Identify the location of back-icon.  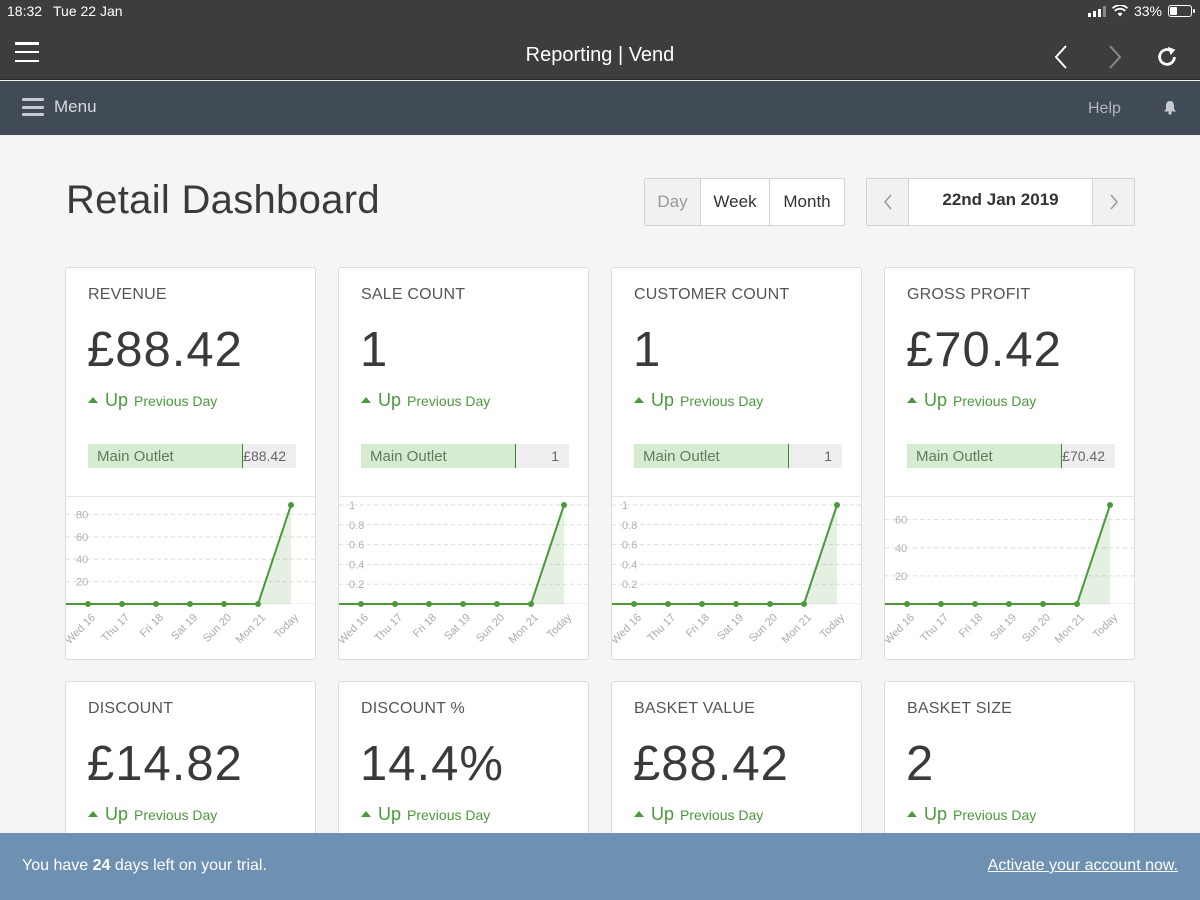
(1062, 57).